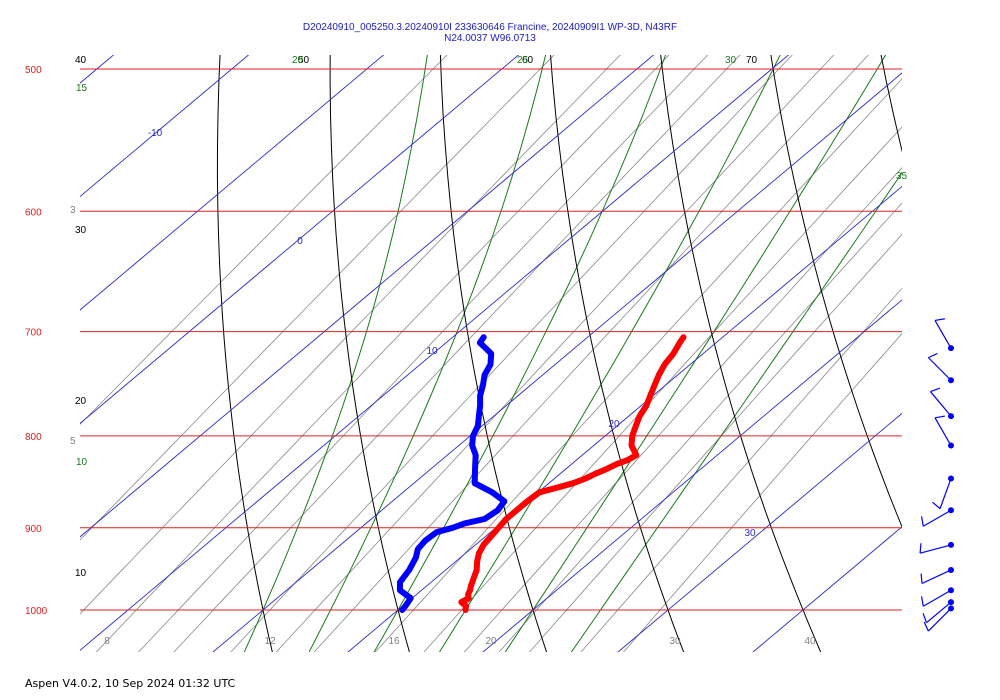 The height and width of the screenshot is (700, 1000). What do you see at coordinates (750, 533) in the screenshot?
I see `isotherm-label-30: 30` at bounding box center [750, 533].